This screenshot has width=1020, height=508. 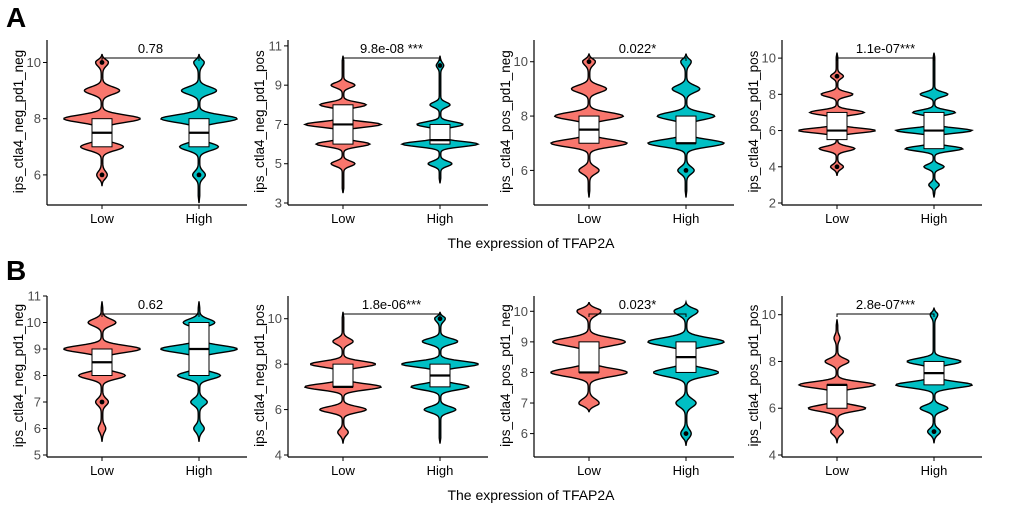 What do you see at coordinates (772, 203) in the screenshot?
I see `y-tick-label: 2` at bounding box center [772, 203].